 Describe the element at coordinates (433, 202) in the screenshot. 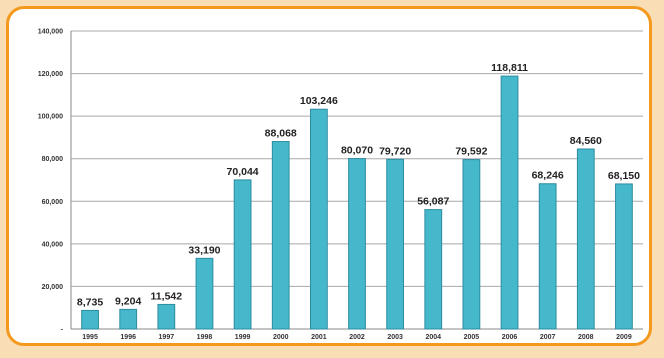

I see `data-label: 56,087` at that location.